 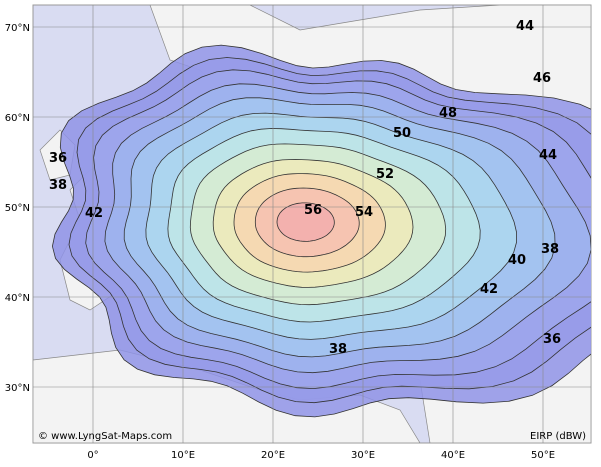 What do you see at coordinates (402, 133) in the screenshot?
I see `contour-label: 50` at bounding box center [402, 133].